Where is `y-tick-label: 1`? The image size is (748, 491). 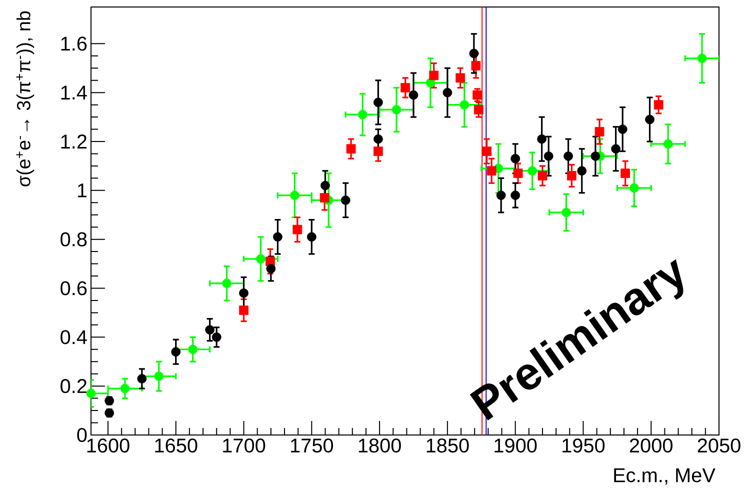
y-tick-label: 1 is located at coordinates (82, 191).